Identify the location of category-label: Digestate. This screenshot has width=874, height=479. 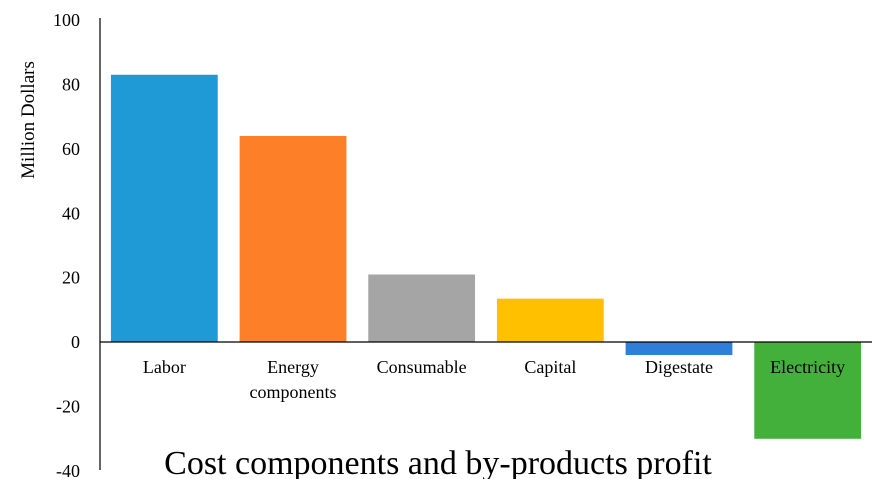
(679, 367).